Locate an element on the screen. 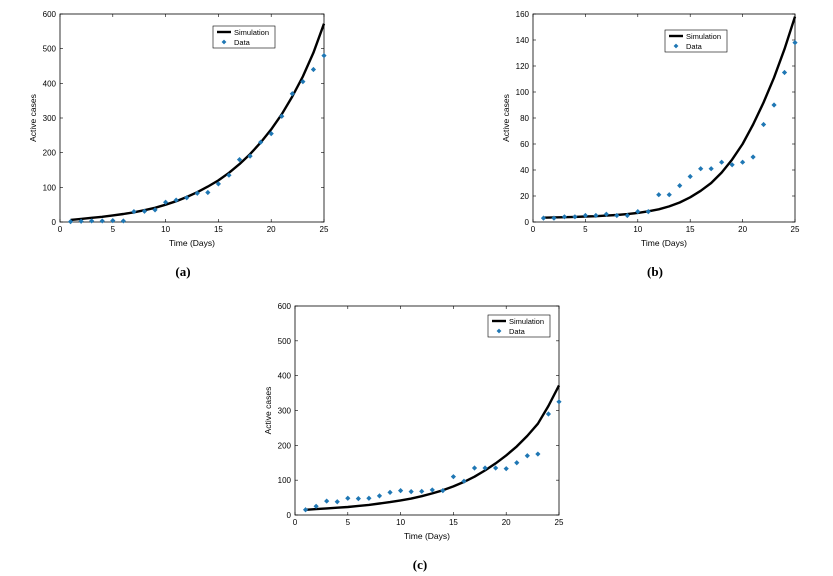  legend-marker-swatch is located at coordinates (224, 42).